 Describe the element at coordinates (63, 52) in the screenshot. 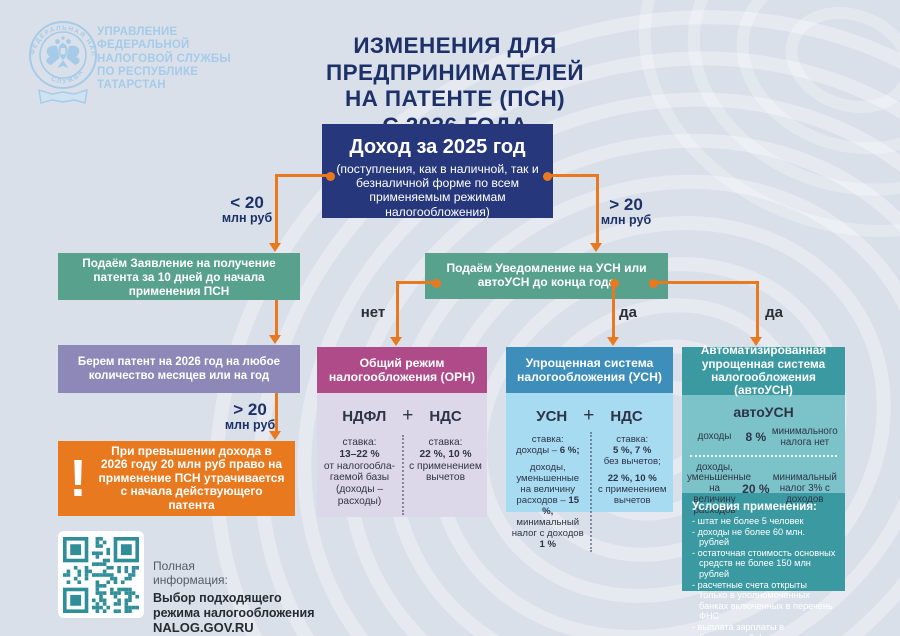

I see `double-eagle-icon` at that location.